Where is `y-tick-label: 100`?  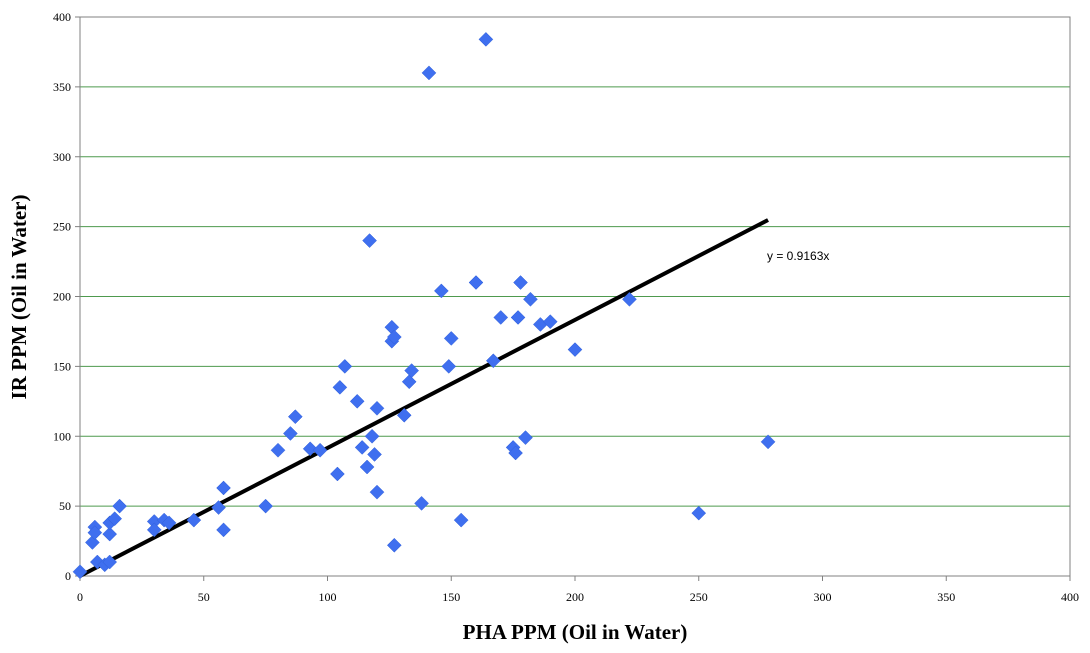 y-tick-label: 100 is located at coordinates (62, 436).